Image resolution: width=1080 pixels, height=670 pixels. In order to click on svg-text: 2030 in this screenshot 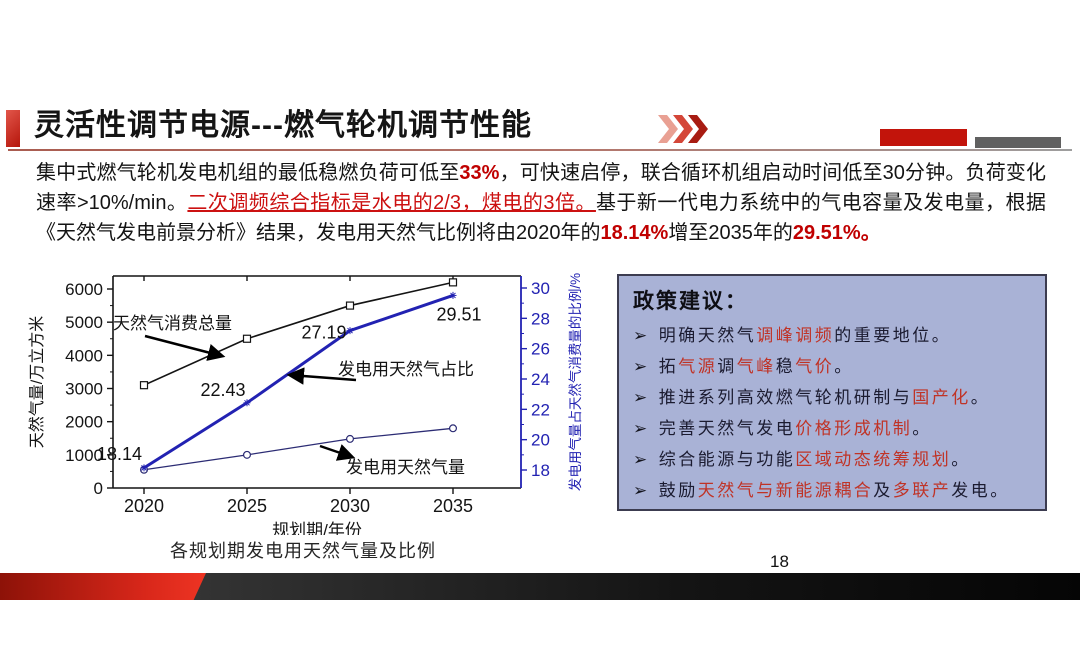, I will do `click(350, 506)`.